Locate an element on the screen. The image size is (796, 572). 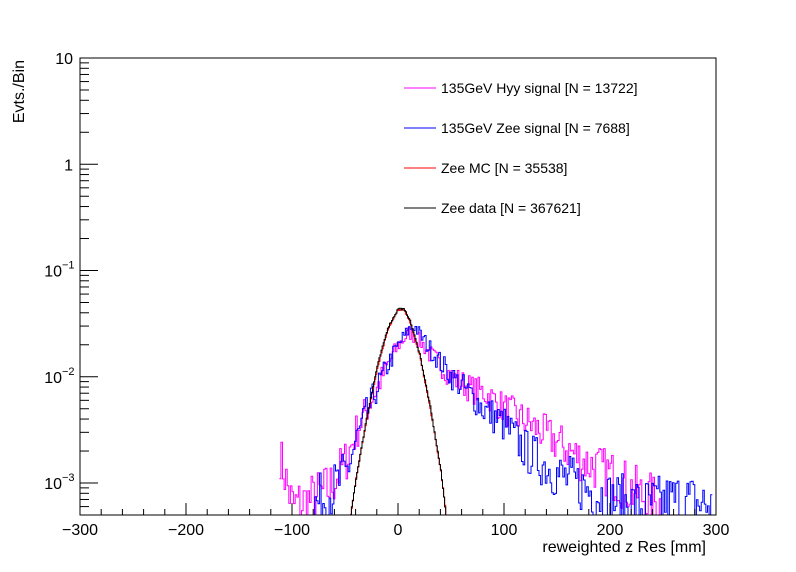
legend-label: 135GeV Zee signal [N = 7688] is located at coordinates (535, 128).